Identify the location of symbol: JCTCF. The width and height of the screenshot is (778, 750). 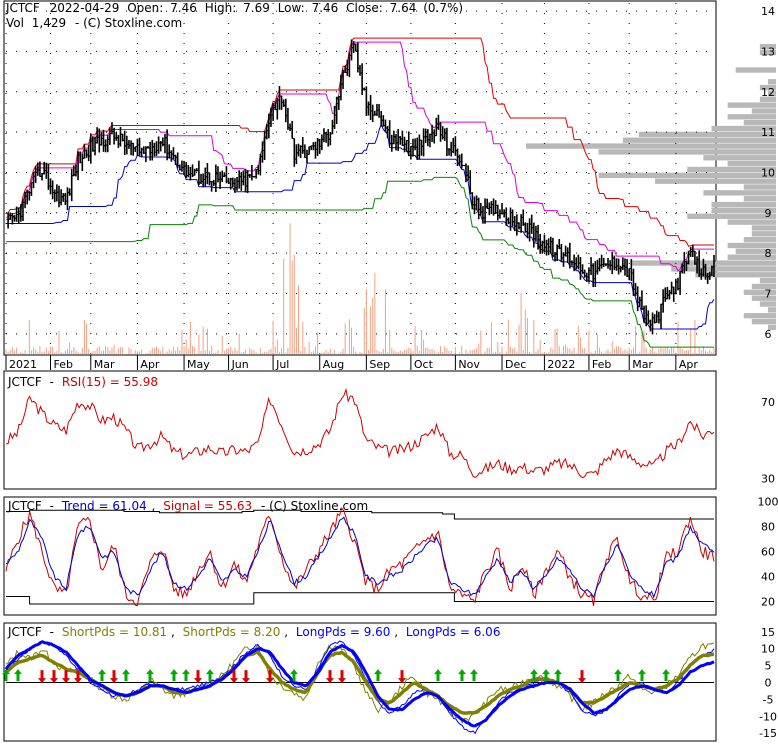
(22, 8).